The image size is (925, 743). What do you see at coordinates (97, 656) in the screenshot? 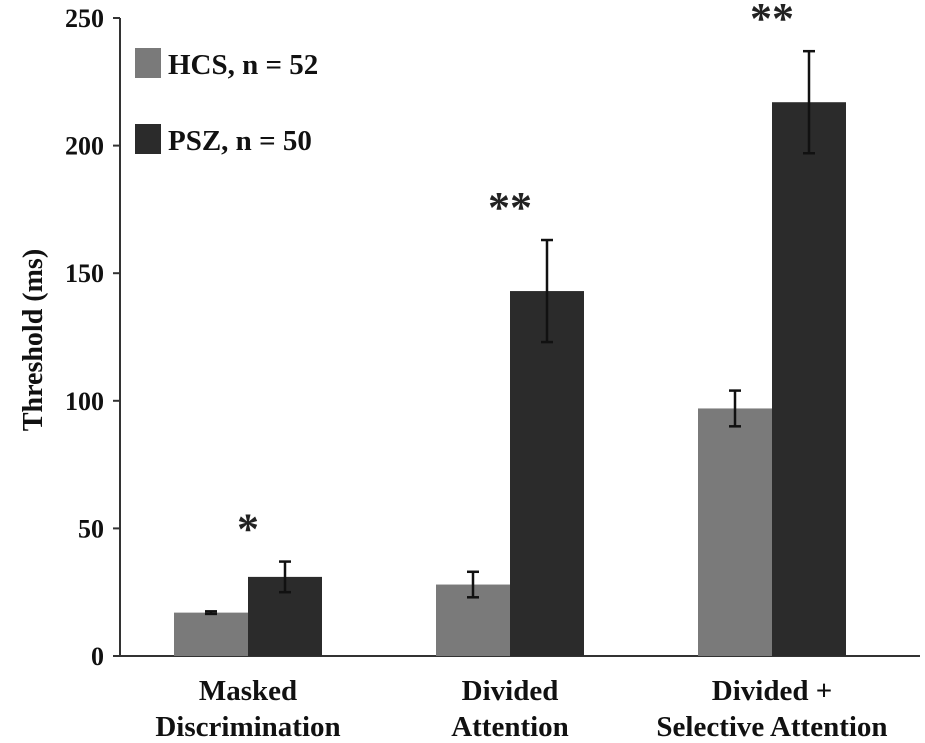
I see `y-tick-label: 0` at bounding box center [97, 656].